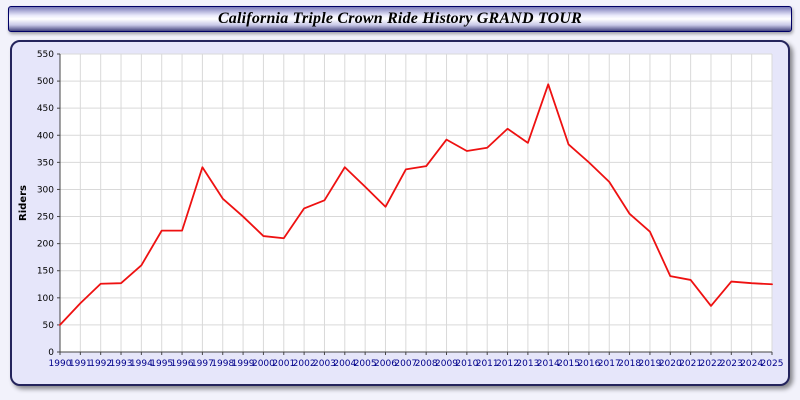 This screenshot has height=400, width=800. What do you see at coordinates (487, 364) in the screenshot?
I see `x-tick-label: 2011` at bounding box center [487, 364].